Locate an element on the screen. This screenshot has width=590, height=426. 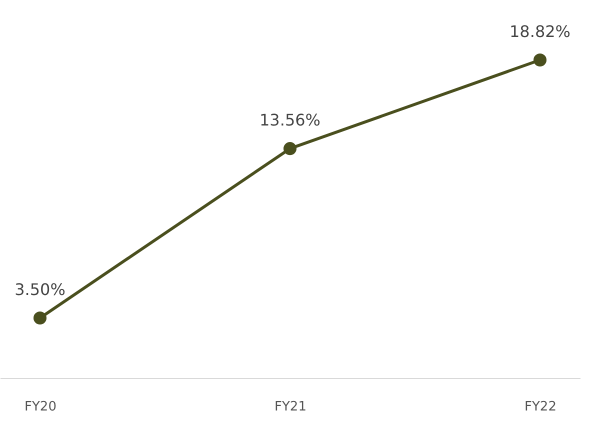
data-label: 18.82% is located at coordinates (540, 31).